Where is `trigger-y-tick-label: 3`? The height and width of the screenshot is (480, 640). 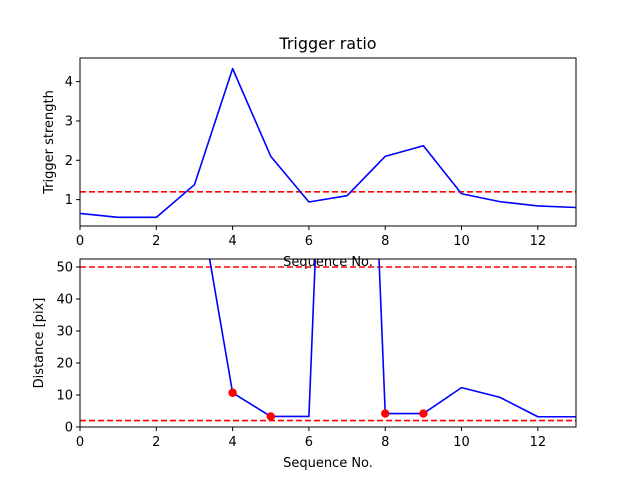 trigger-y-tick-label: 3 is located at coordinates (69, 121).